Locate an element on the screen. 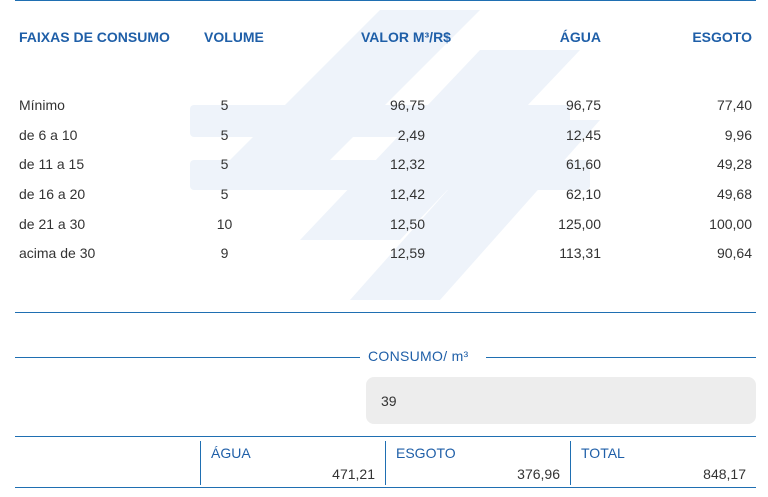 This screenshot has height=497, width=768. cell-valor: 12,59 is located at coordinates (407, 253).